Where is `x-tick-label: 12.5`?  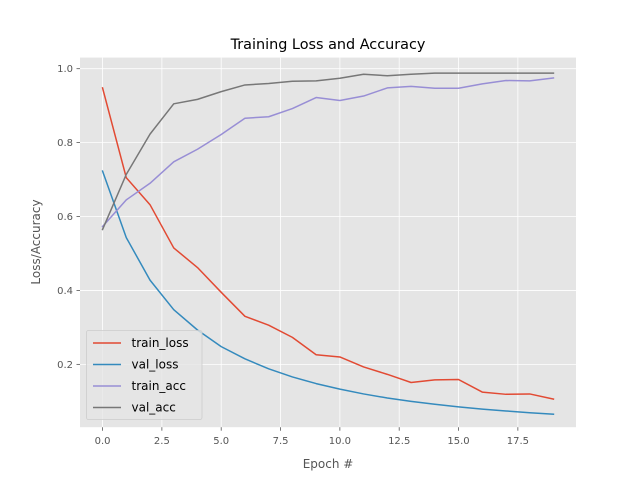
x-tick-label: 12.5 is located at coordinates (399, 441).